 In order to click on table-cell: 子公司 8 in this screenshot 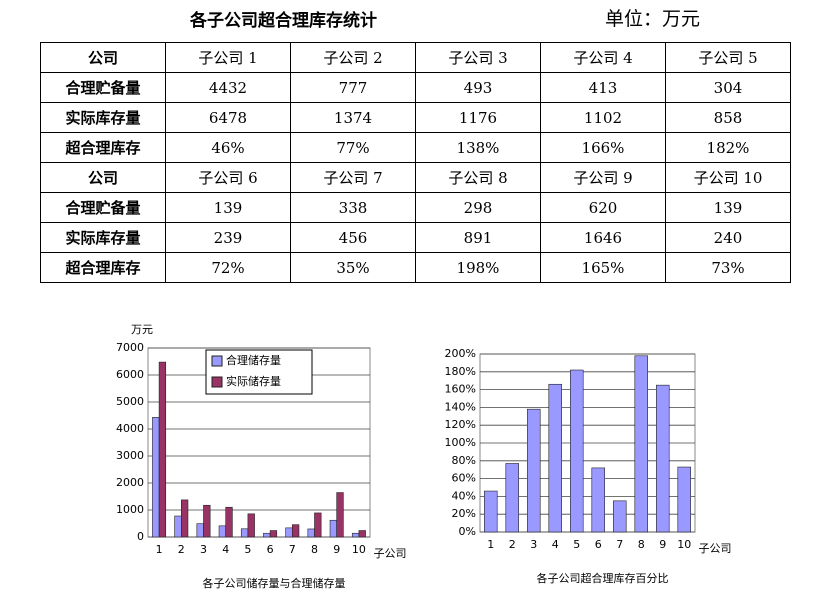, I will do `click(478, 177)`.